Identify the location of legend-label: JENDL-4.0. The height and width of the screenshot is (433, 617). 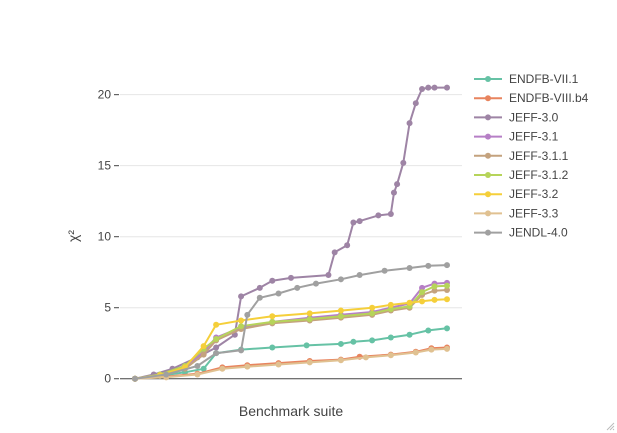
(538, 233).